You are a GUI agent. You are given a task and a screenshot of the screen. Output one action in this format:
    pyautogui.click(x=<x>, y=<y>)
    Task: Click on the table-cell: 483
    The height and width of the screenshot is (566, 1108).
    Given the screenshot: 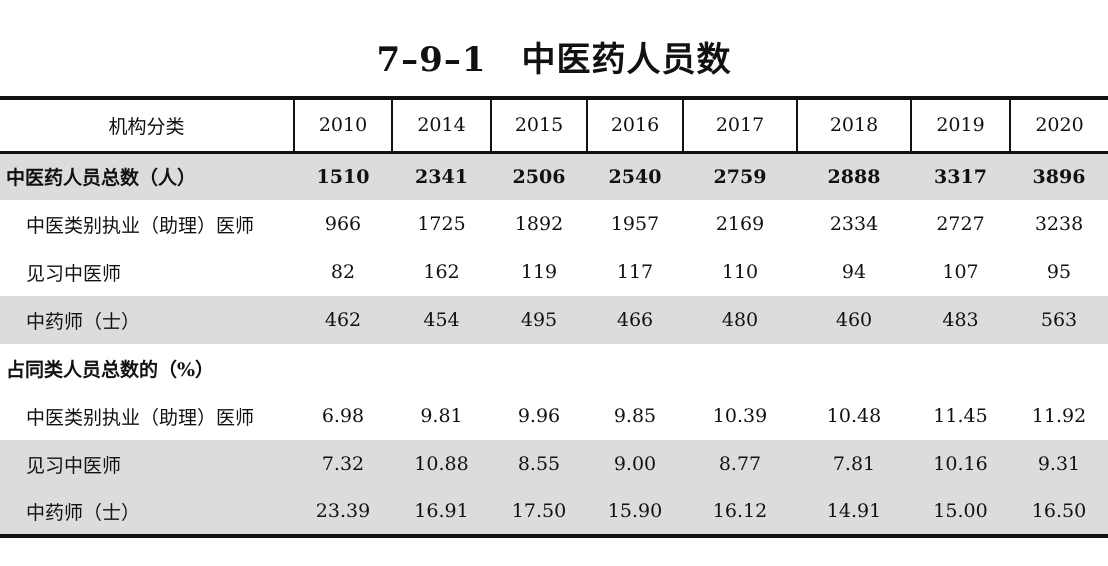 What is the action you would take?
    pyautogui.click(x=960, y=320)
    